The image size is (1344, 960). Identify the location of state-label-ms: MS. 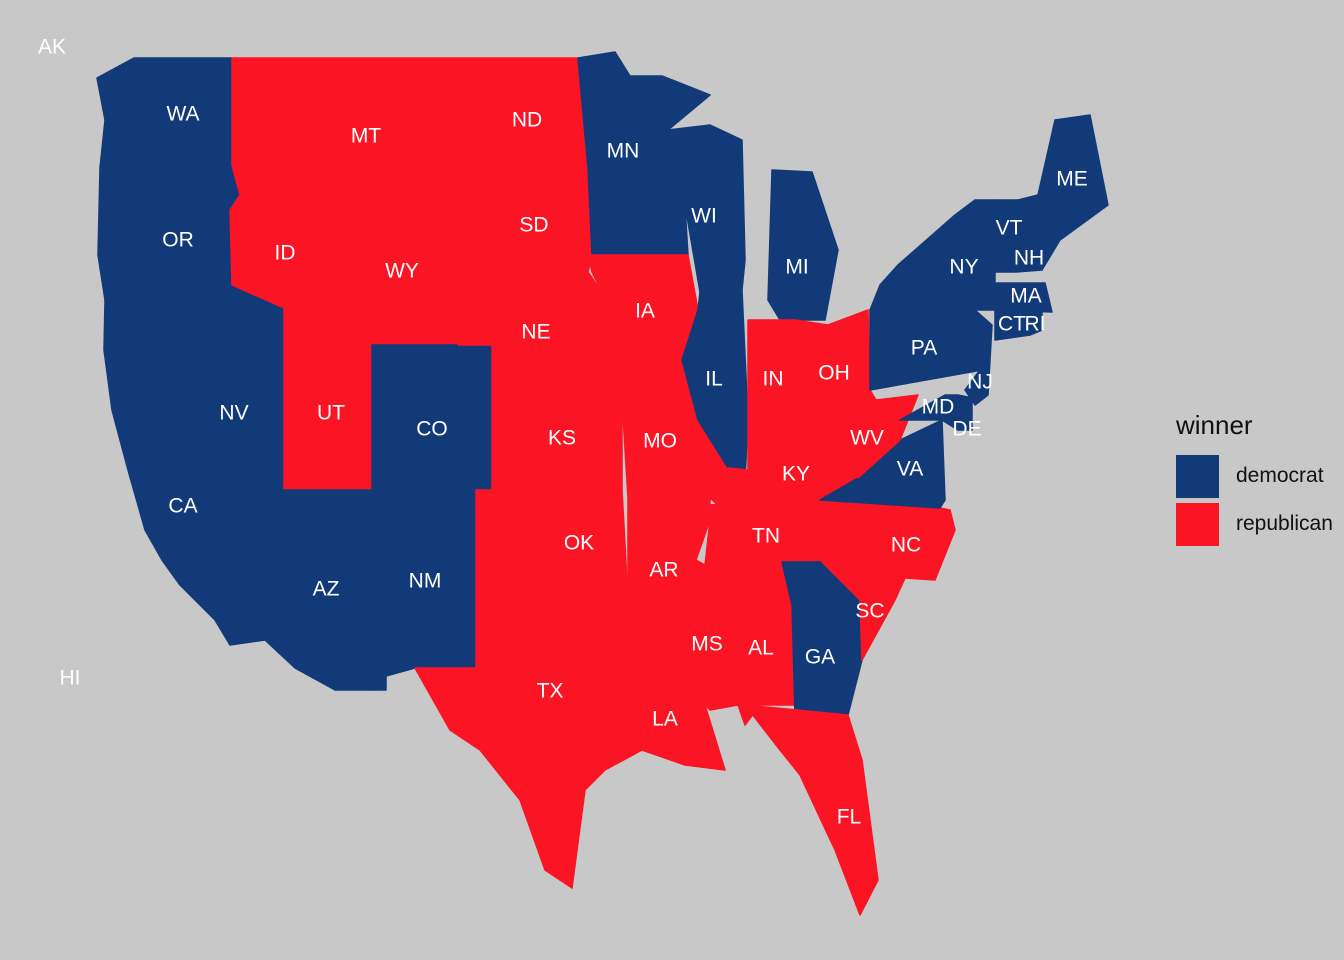
(707, 644).